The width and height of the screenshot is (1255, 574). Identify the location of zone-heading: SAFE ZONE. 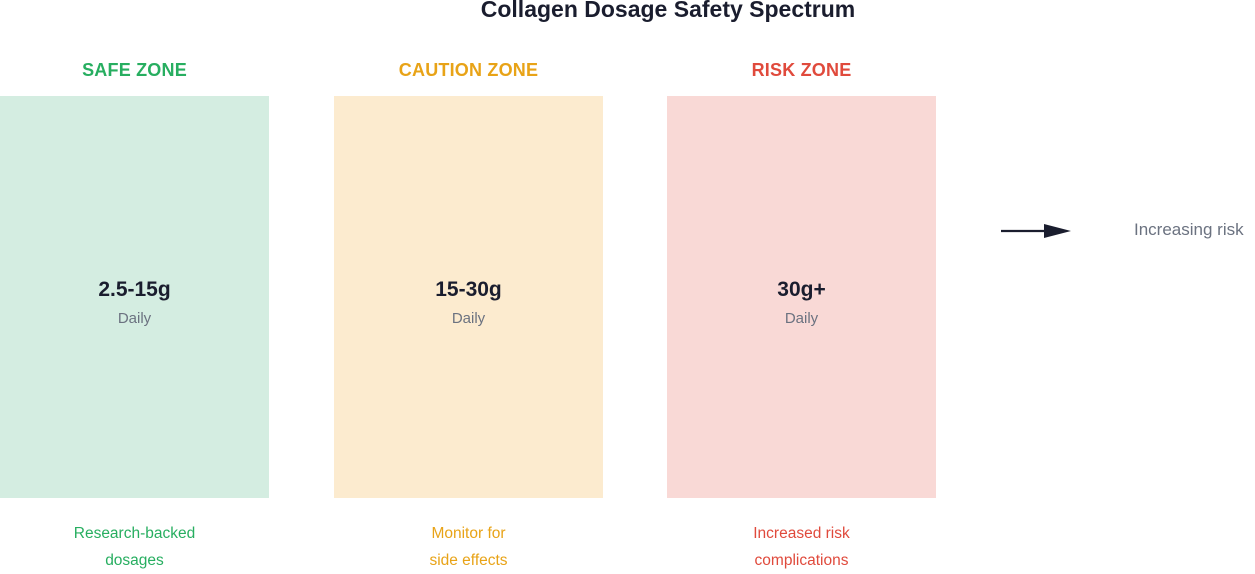
(134, 70).